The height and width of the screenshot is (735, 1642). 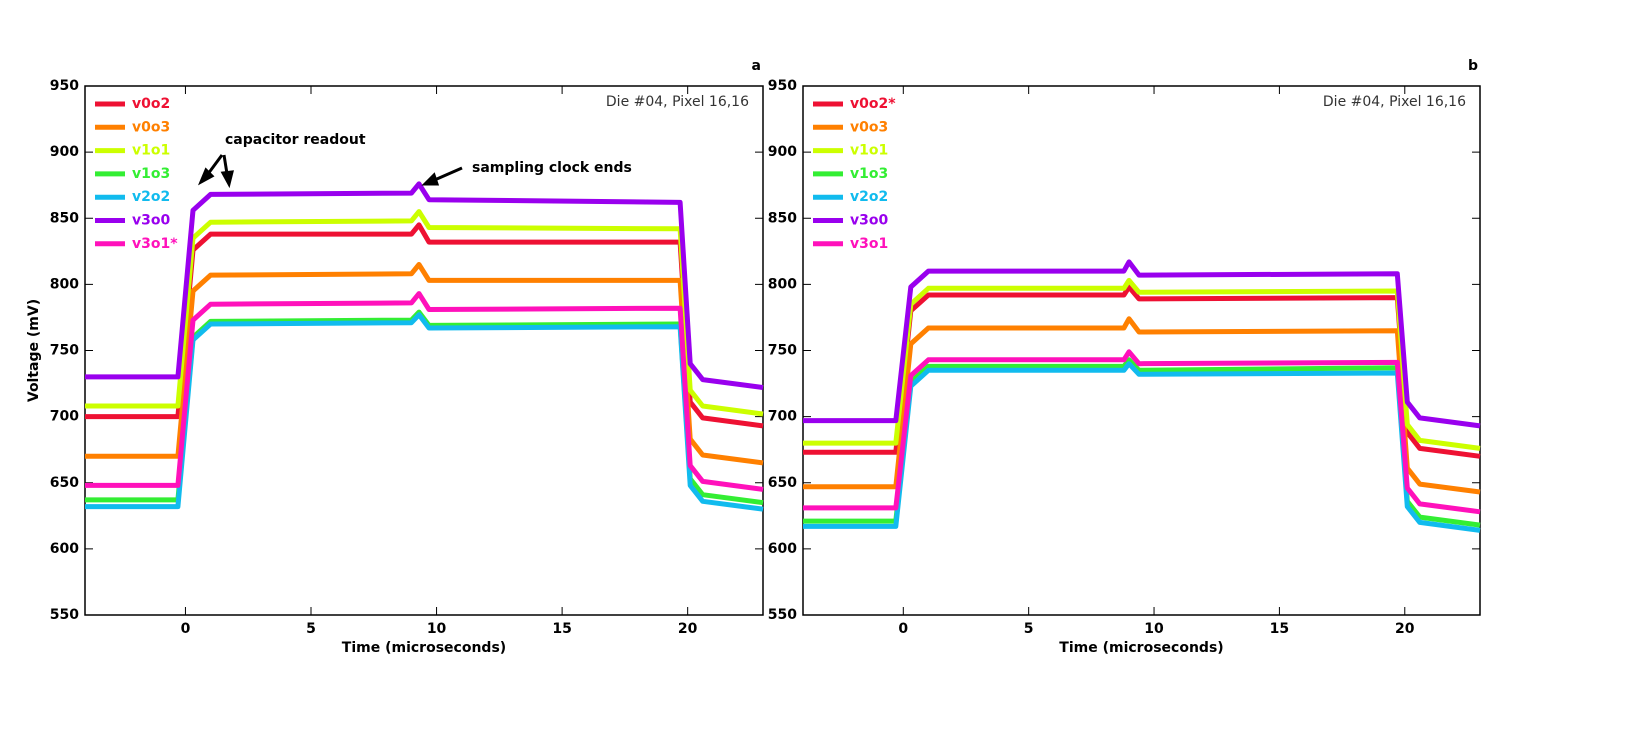 What do you see at coordinates (330, 171) in the screenshot?
I see `annotation-arrows` at bounding box center [330, 171].